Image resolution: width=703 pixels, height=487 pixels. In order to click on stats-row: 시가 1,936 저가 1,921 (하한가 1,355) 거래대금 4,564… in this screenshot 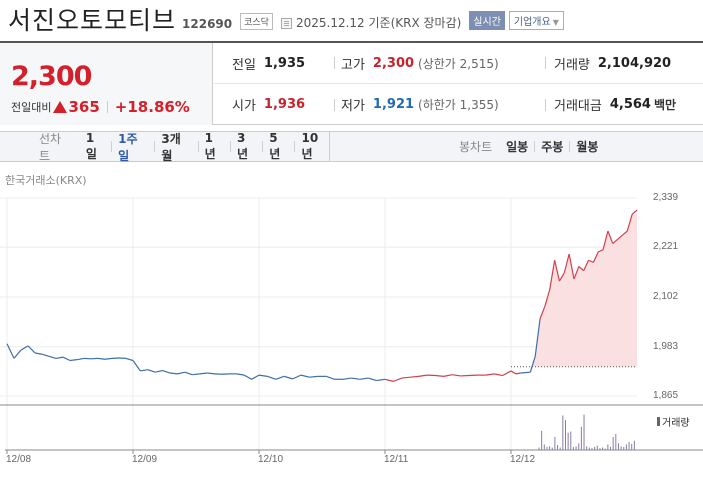, I will do `click(458, 104)`.